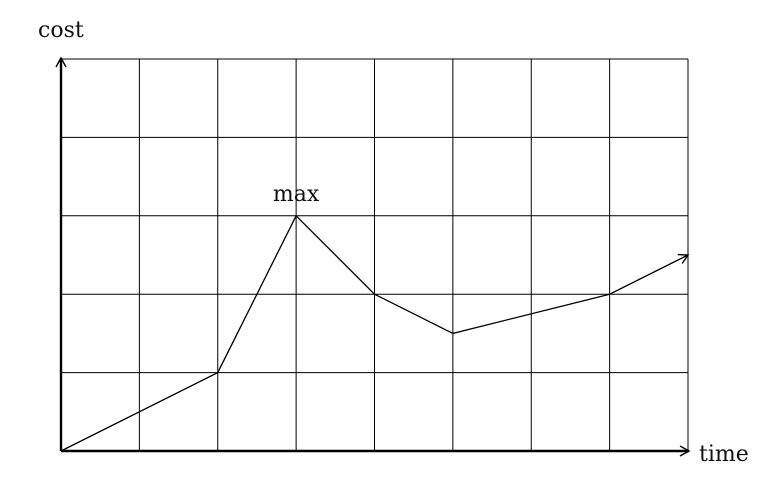 Image resolution: width=784 pixels, height=490 pixels. Describe the element at coordinates (296, 194) in the screenshot. I see `max-annotation: max` at that location.